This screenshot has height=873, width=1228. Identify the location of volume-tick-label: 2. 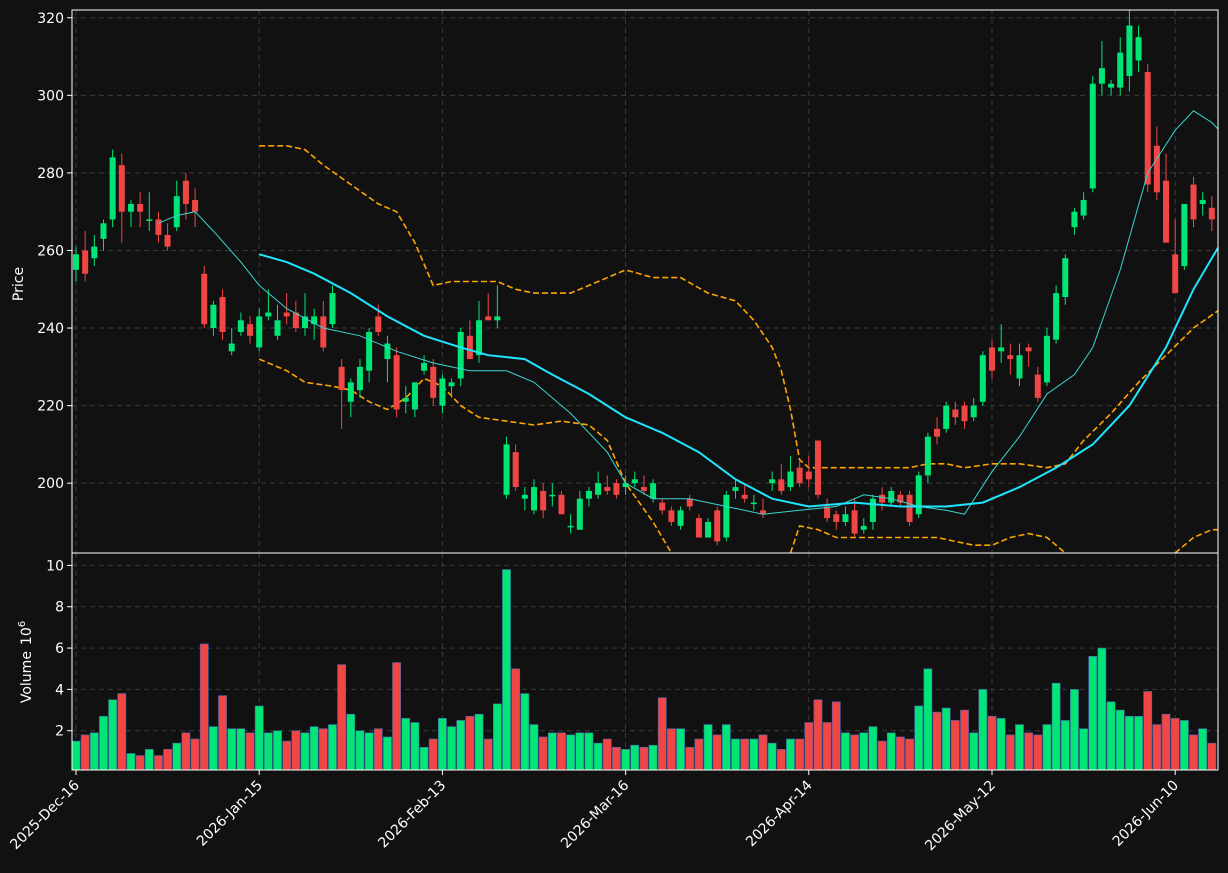
(59, 732).